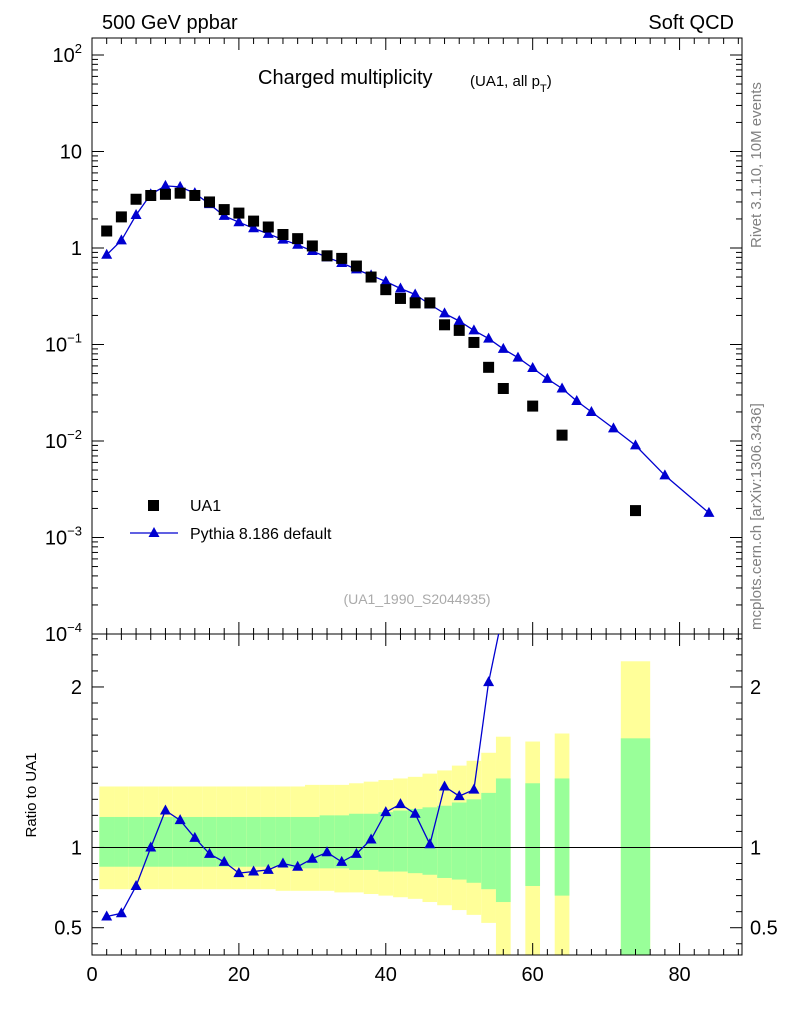 The width and height of the screenshot is (786, 1024). What do you see at coordinates (416, 599) in the screenshot?
I see `analysis-watermark: (UA1_1990_S2044935)` at bounding box center [416, 599].